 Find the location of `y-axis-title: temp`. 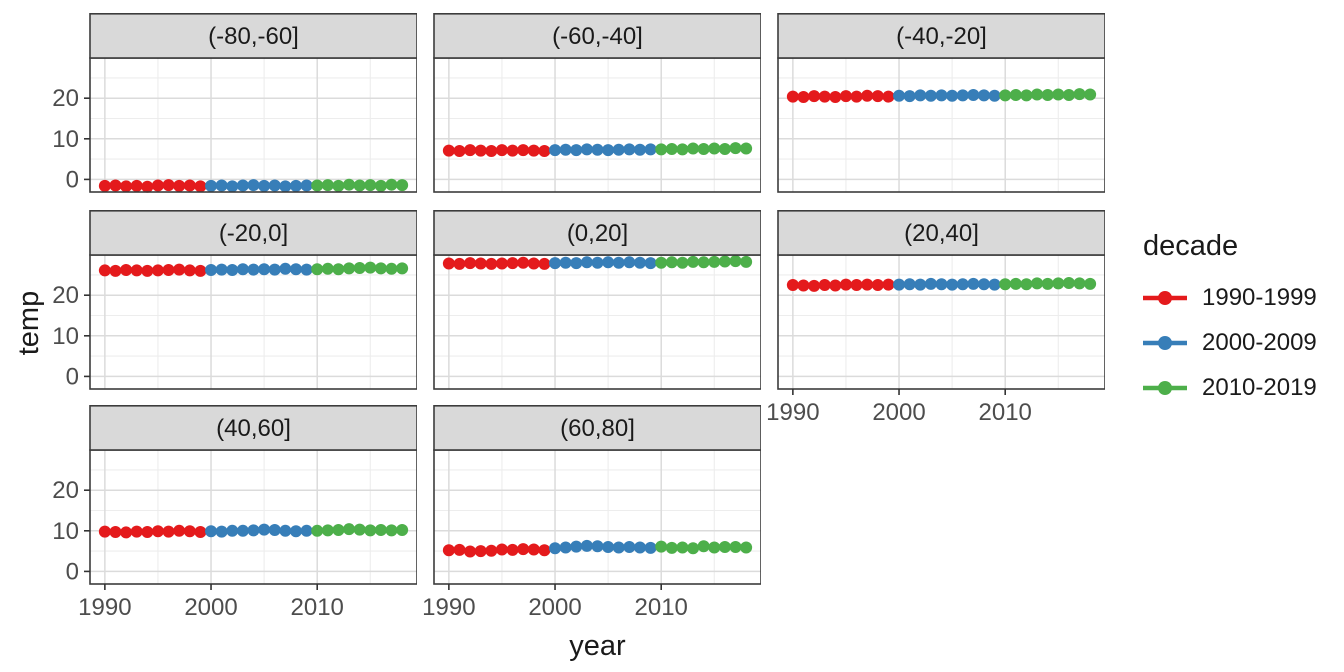

y-axis-title: temp is located at coordinates (29, 323).